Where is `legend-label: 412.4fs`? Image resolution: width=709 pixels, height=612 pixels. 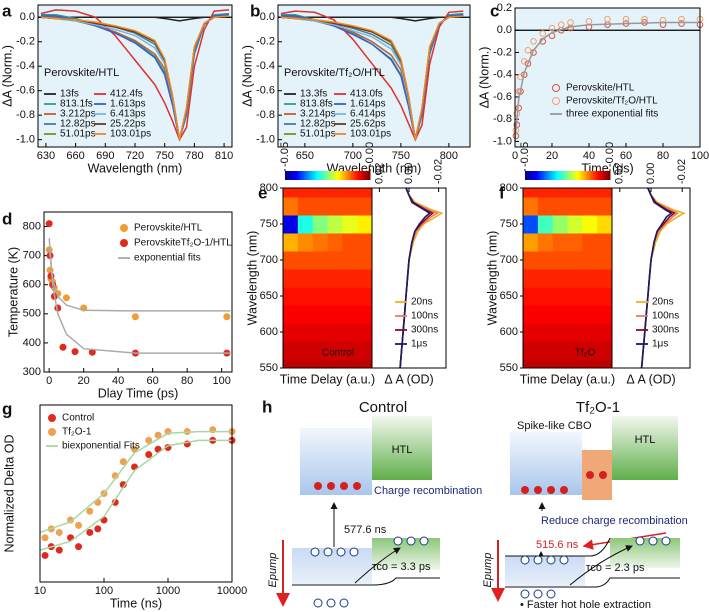
legend-label: 412.4fs is located at coordinates (126, 94).